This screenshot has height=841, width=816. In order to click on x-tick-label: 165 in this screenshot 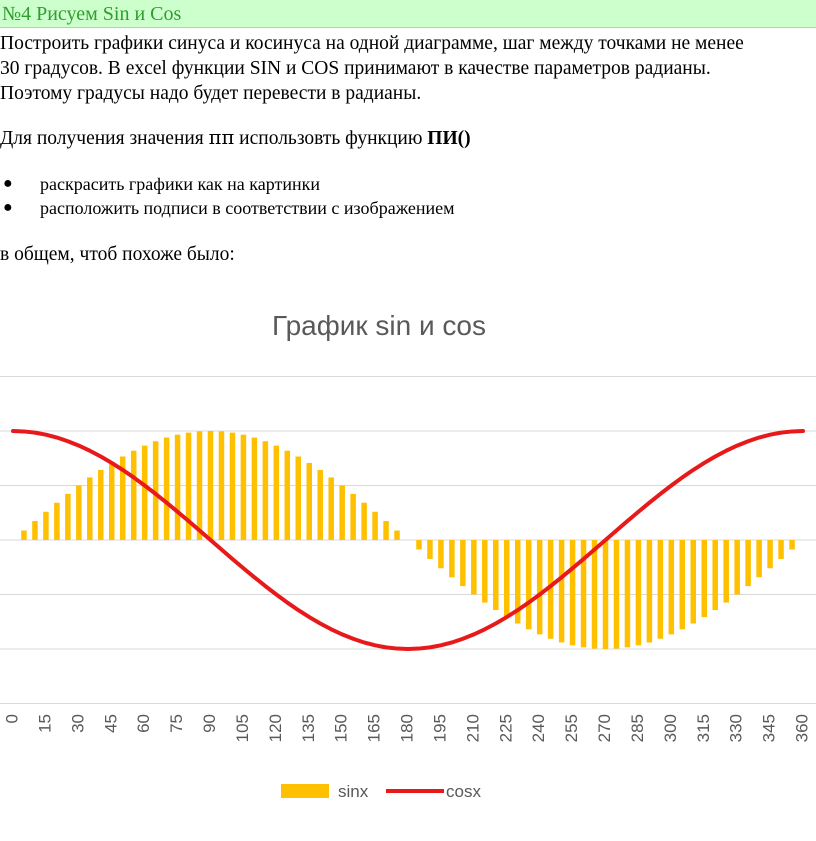, I will do `click(374, 728)`.